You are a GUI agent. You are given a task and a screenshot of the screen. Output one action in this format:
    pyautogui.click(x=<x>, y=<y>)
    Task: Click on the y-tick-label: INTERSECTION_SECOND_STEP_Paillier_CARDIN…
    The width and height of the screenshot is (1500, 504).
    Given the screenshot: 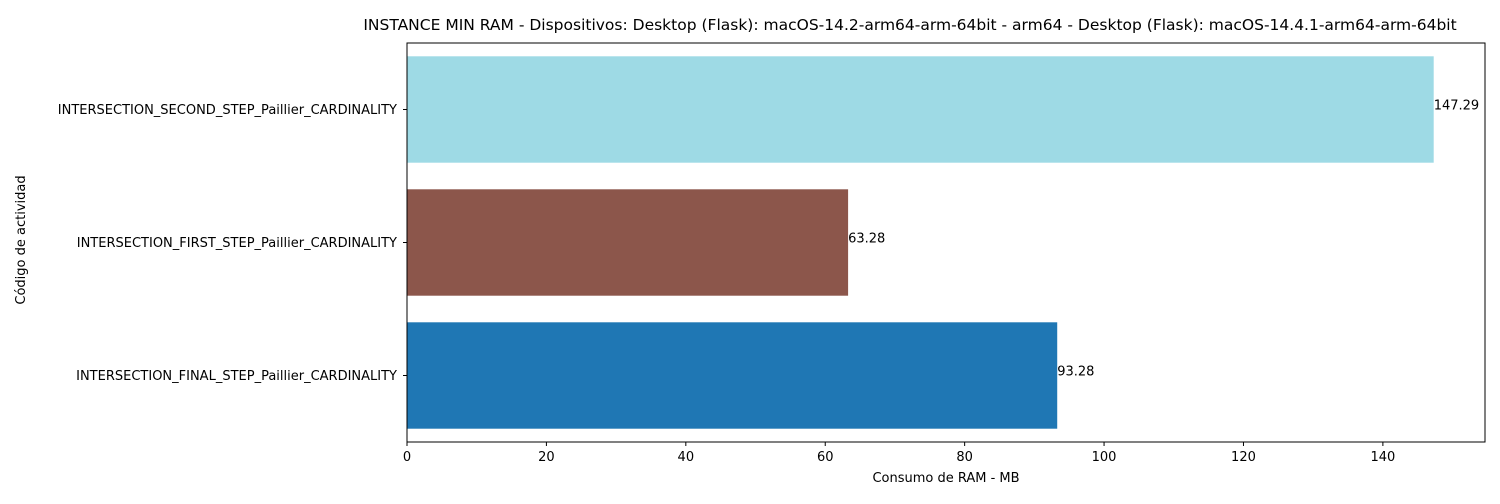 What is the action you would take?
    pyautogui.click(x=227, y=110)
    